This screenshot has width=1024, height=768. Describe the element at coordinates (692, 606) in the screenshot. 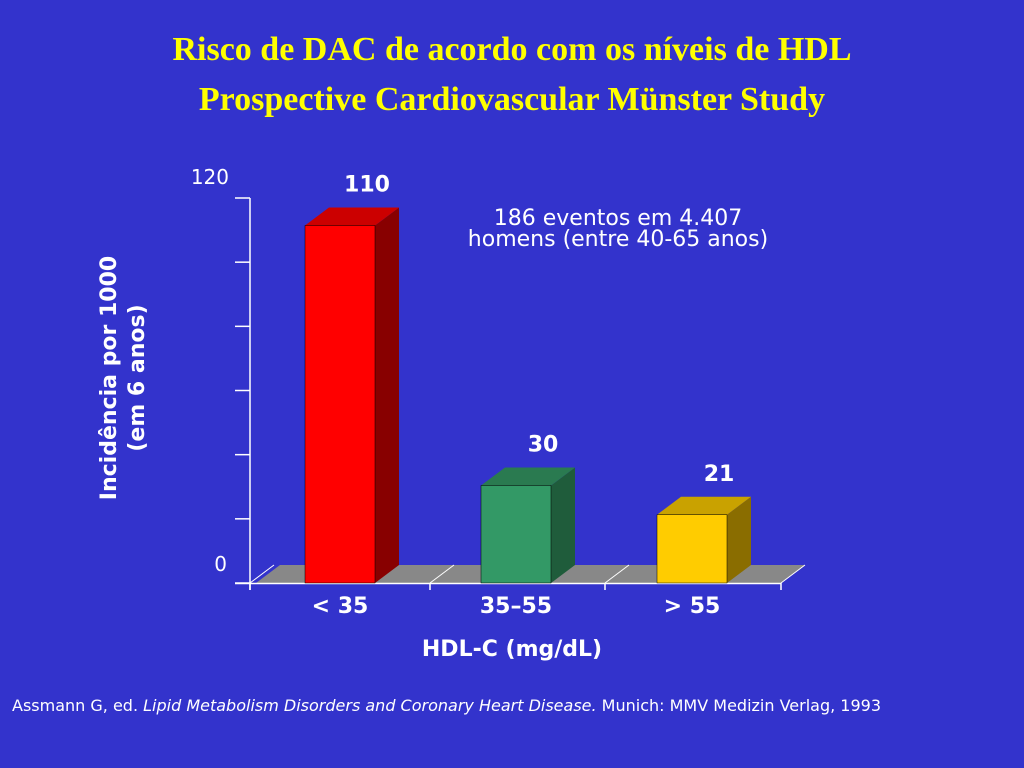

I see `x-tick-label: > 55` at that location.